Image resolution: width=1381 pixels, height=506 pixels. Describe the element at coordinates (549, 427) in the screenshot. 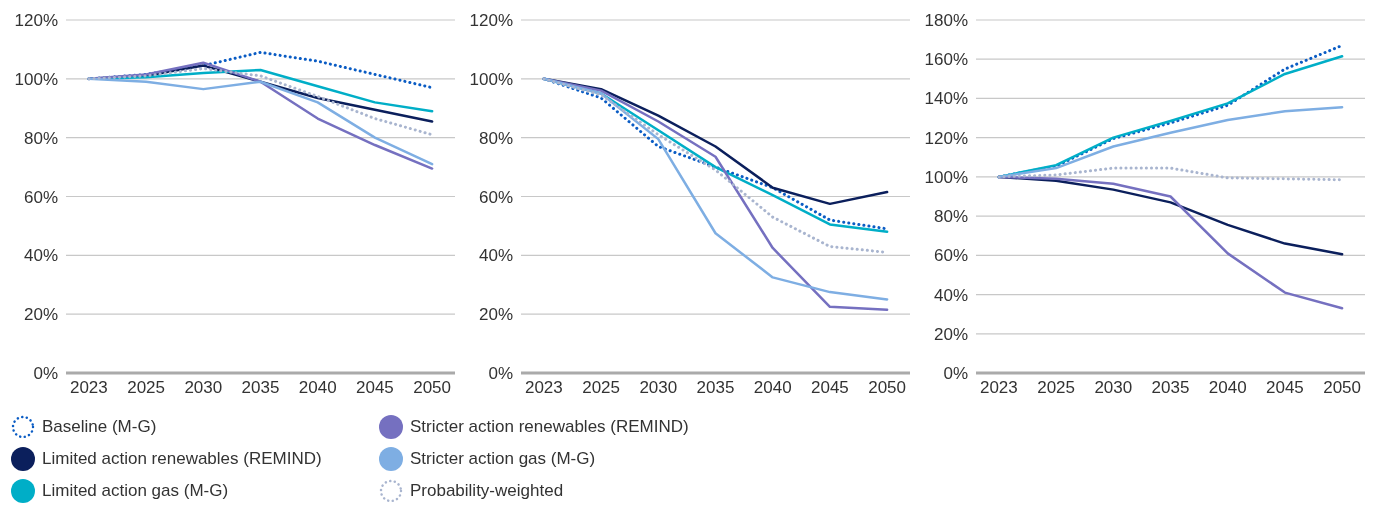

I see `legend-label: Stricter action renewables (REMIND)` at that location.